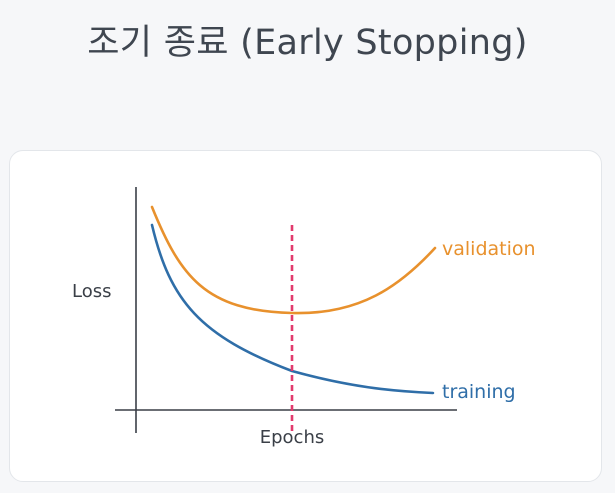  Describe the element at coordinates (91, 291) in the screenshot. I see `y-axis-label: Loss` at that location.